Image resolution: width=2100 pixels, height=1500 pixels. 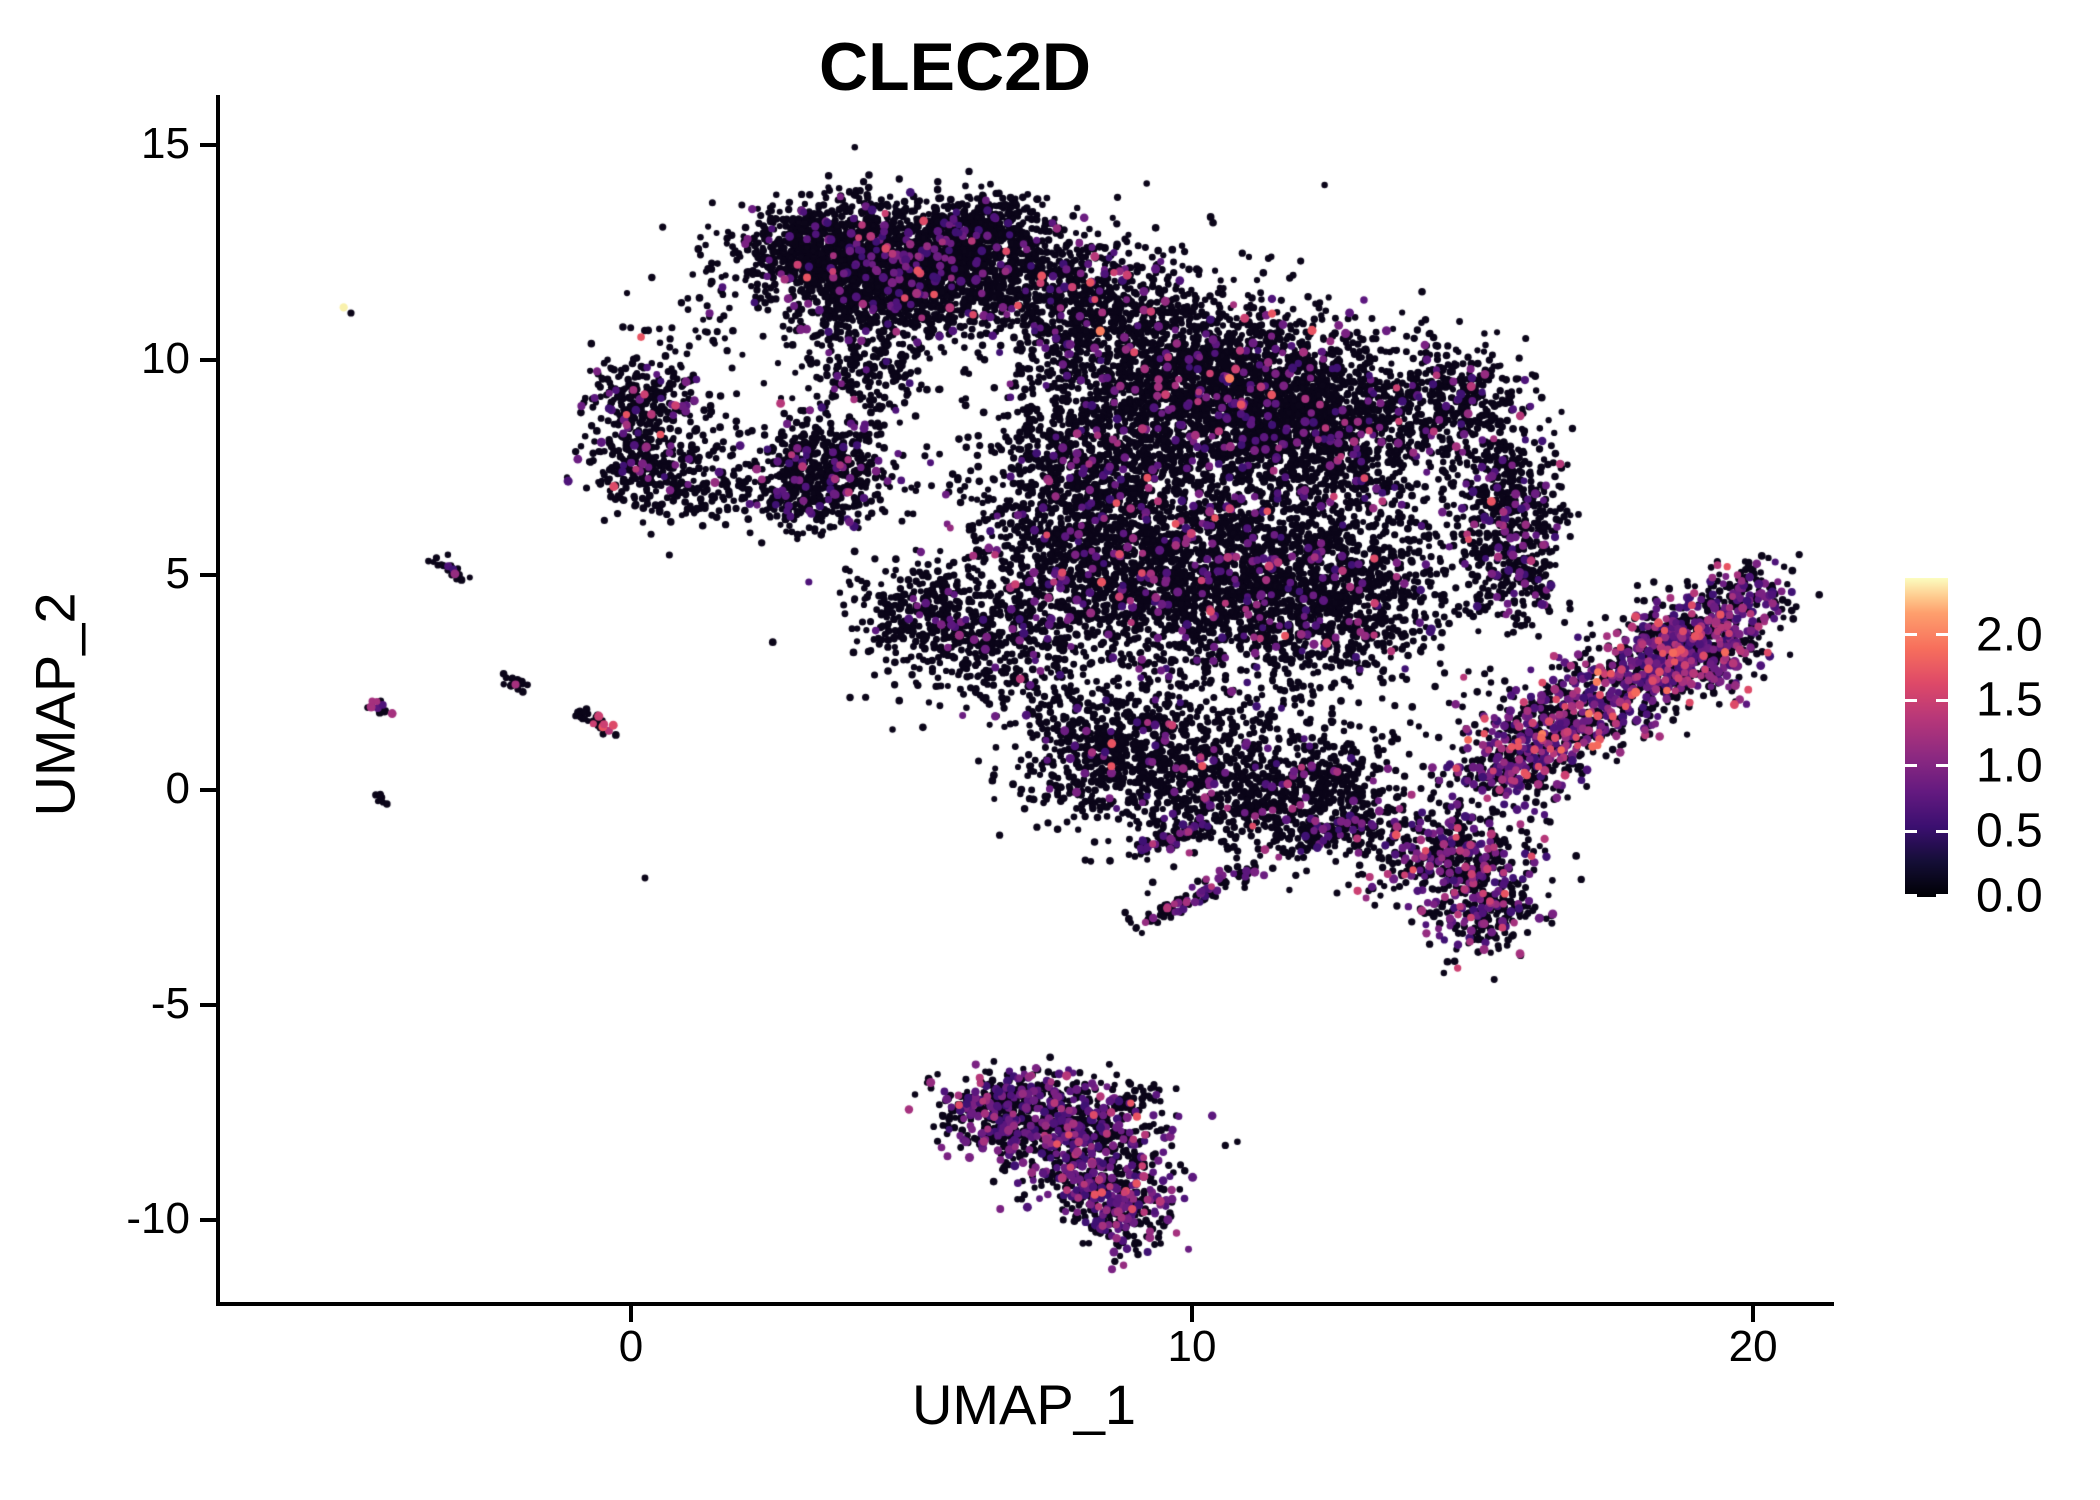 What do you see at coordinates (2009, 895) in the screenshot?
I see `colorbar-tick-label: 0.0` at bounding box center [2009, 895].